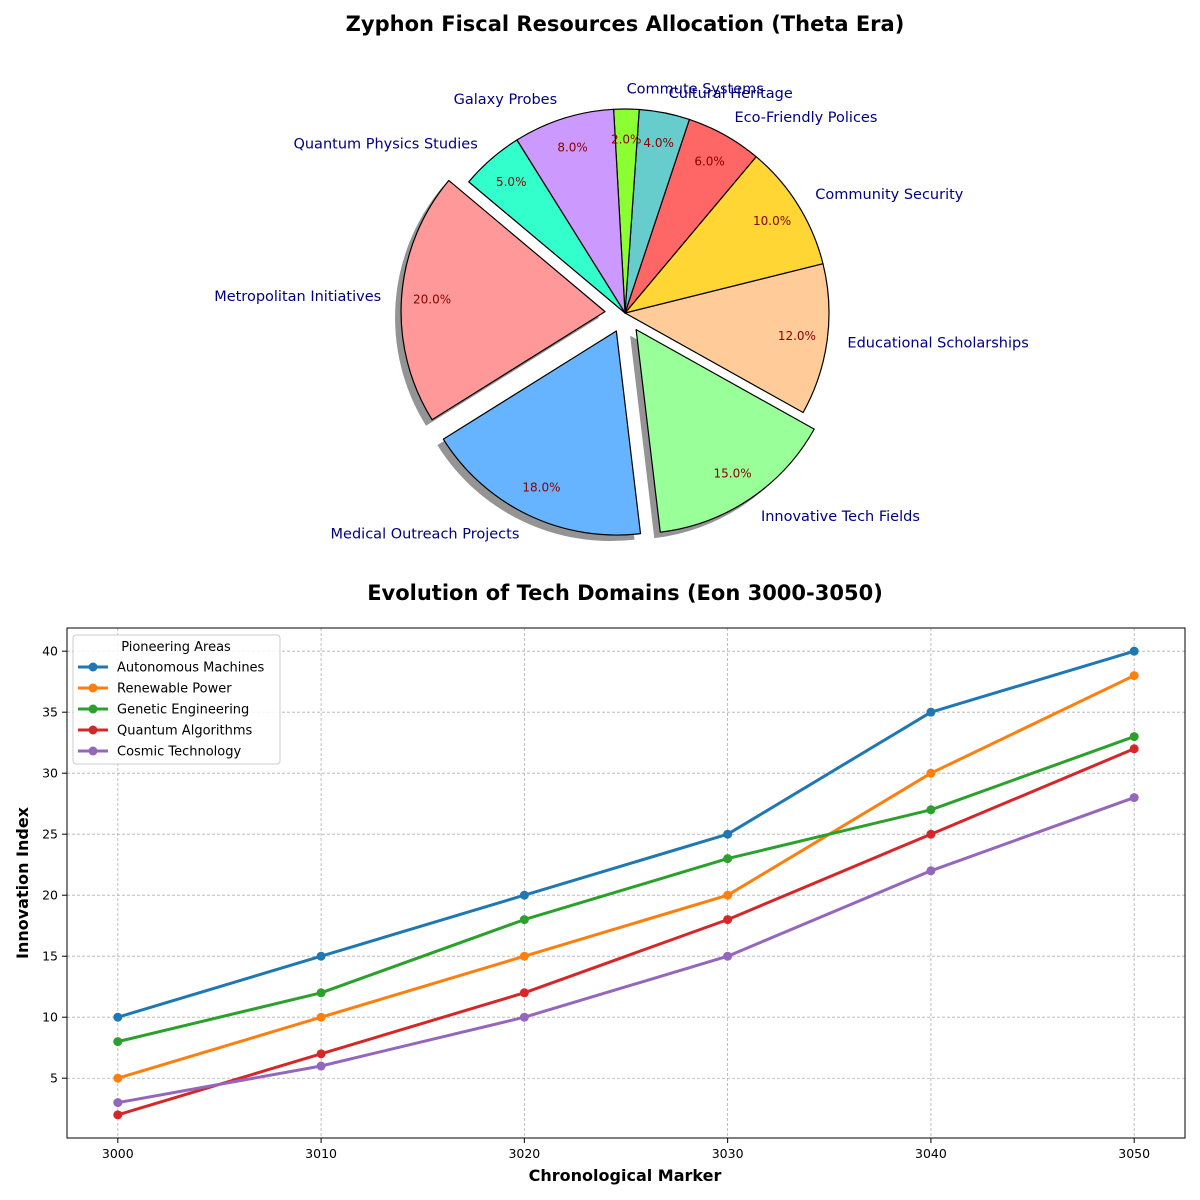 This screenshot has height=1200, width=1200. What do you see at coordinates (725, 431) in the screenshot?
I see `pie-slice-innovative-tech-fields` at bounding box center [725, 431].